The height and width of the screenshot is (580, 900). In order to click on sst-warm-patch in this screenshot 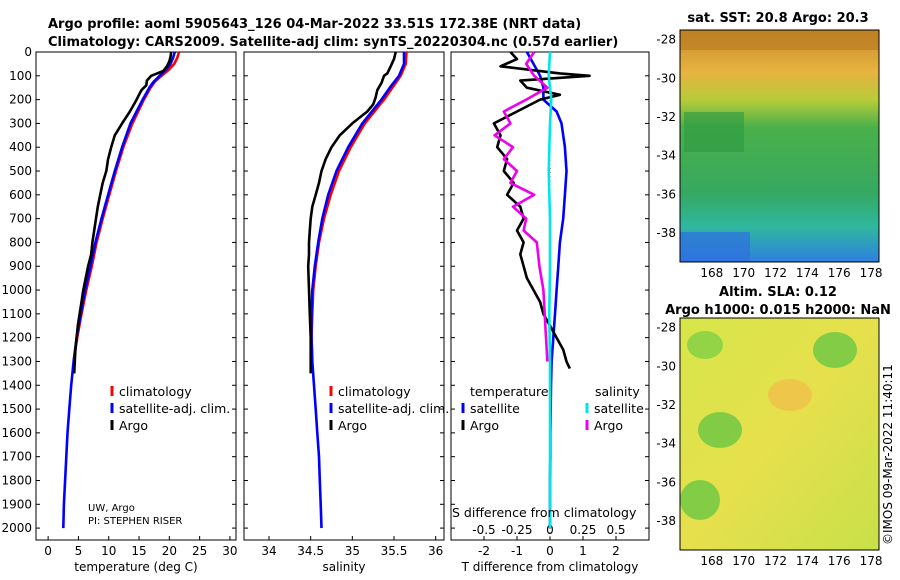, I will do `click(779, 40)`.